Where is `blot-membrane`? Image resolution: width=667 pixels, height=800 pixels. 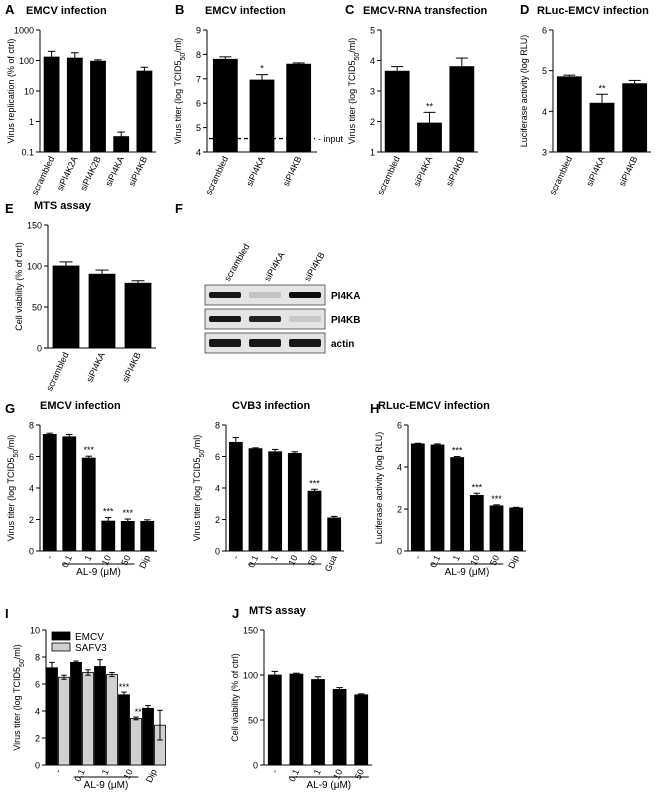
blot-membrane is located at coordinates (265, 295).